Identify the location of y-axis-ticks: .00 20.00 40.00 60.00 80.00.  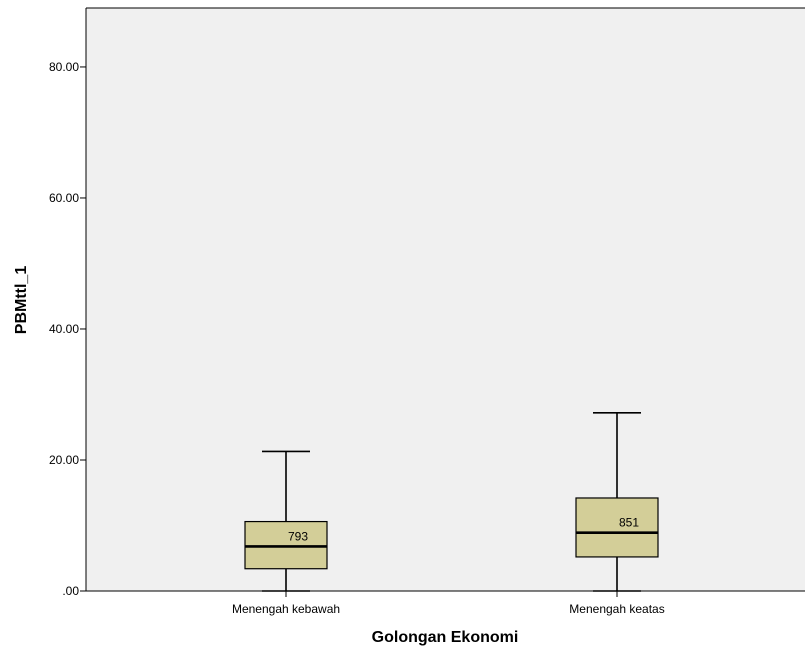
(67, 329).